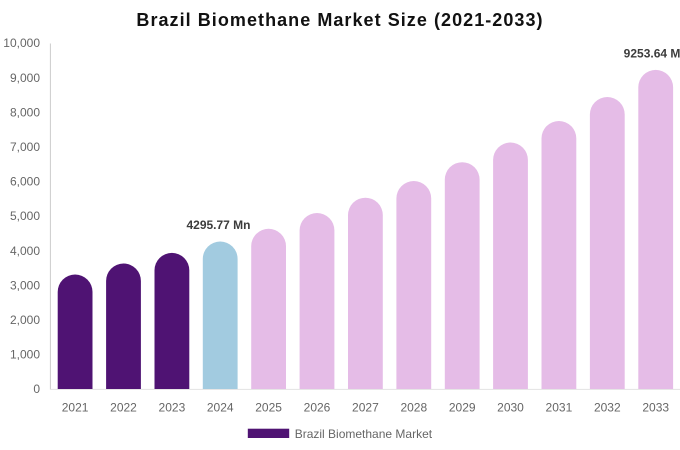 This screenshot has width=680, height=450. I want to click on svg-text: 4,000, so click(25, 251).